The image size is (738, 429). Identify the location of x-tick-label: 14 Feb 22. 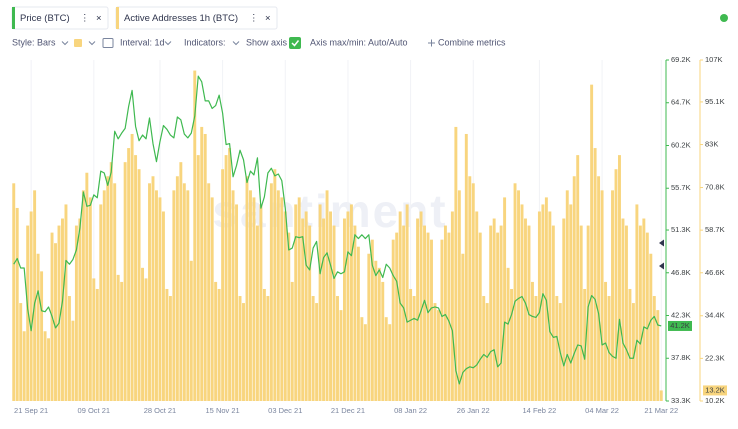
(540, 410).